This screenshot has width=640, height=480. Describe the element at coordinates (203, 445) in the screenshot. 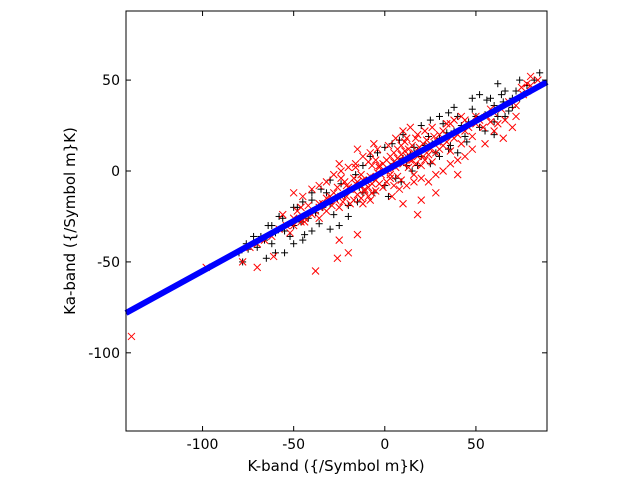

I see `x-tick-label: -100` at that location.